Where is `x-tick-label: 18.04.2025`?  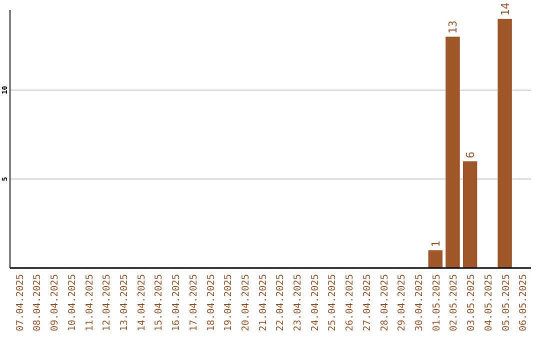
x-tick-label: 18.04.2025 is located at coordinates (211, 303).